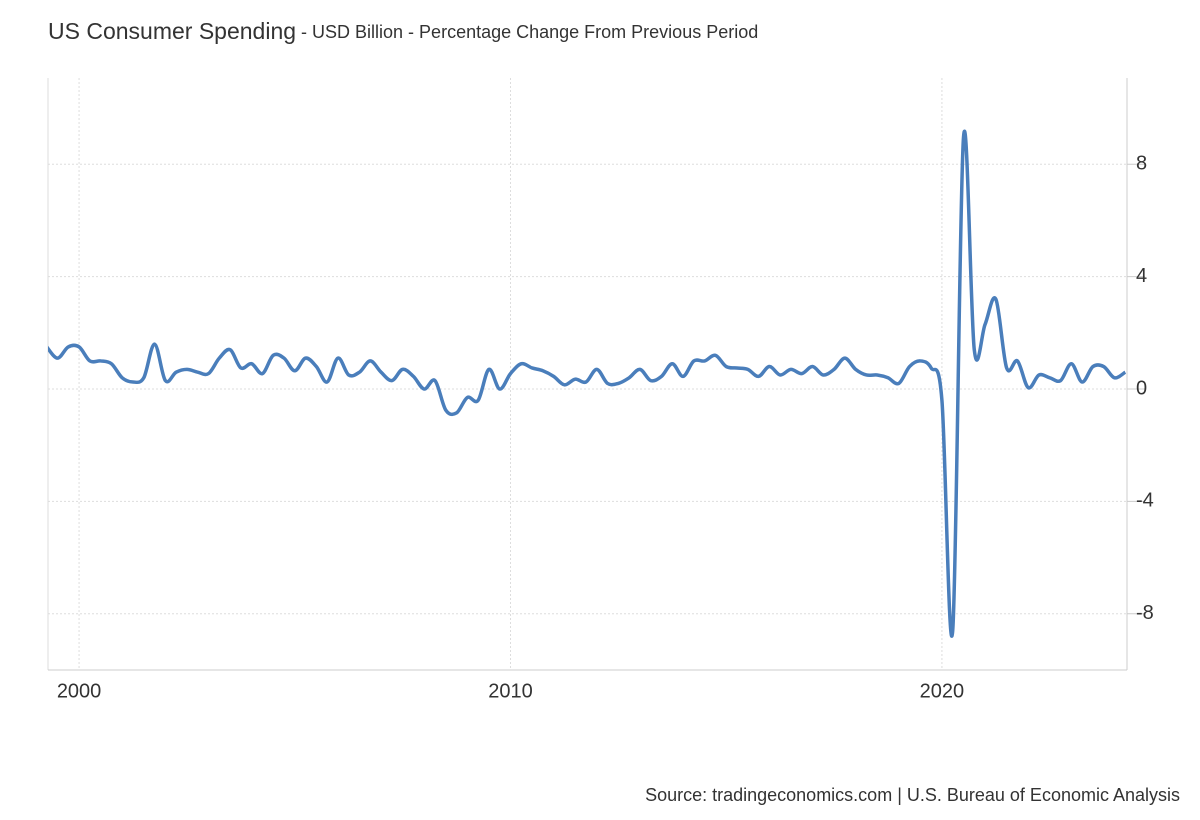  I want to click on y-tick-label: 4, so click(1141, 276).